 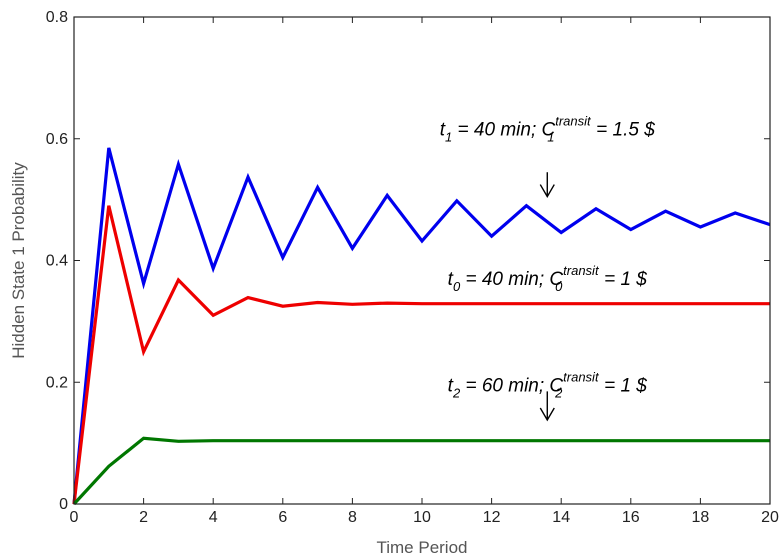 What do you see at coordinates (547, 129) in the screenshot?
I see `annotation-label: t1 = 40 min; Ctransit 1 = 1.5 $` at bounding box center [547, 129].